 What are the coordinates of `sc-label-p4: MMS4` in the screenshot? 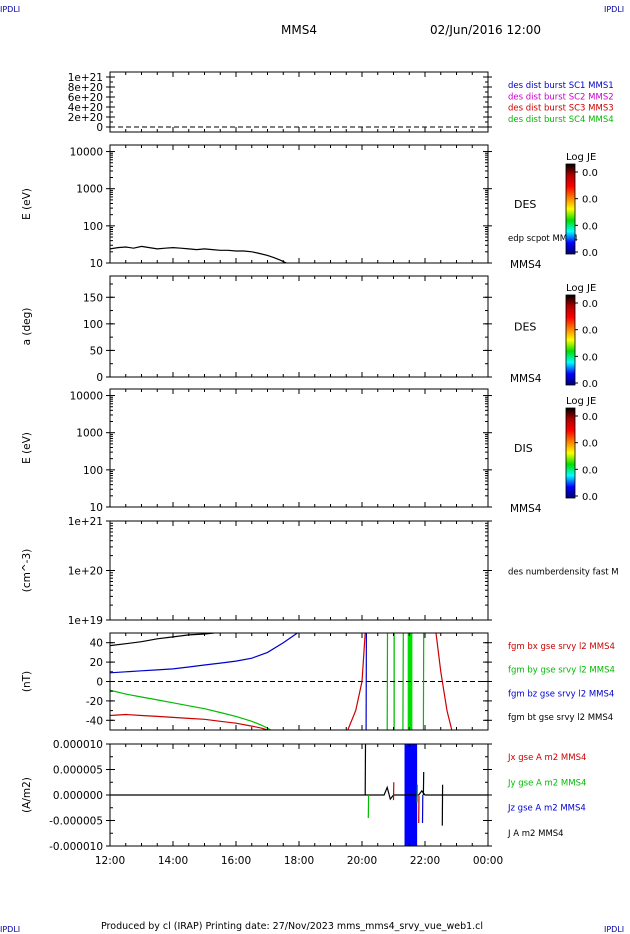 It's located at (526, 509).